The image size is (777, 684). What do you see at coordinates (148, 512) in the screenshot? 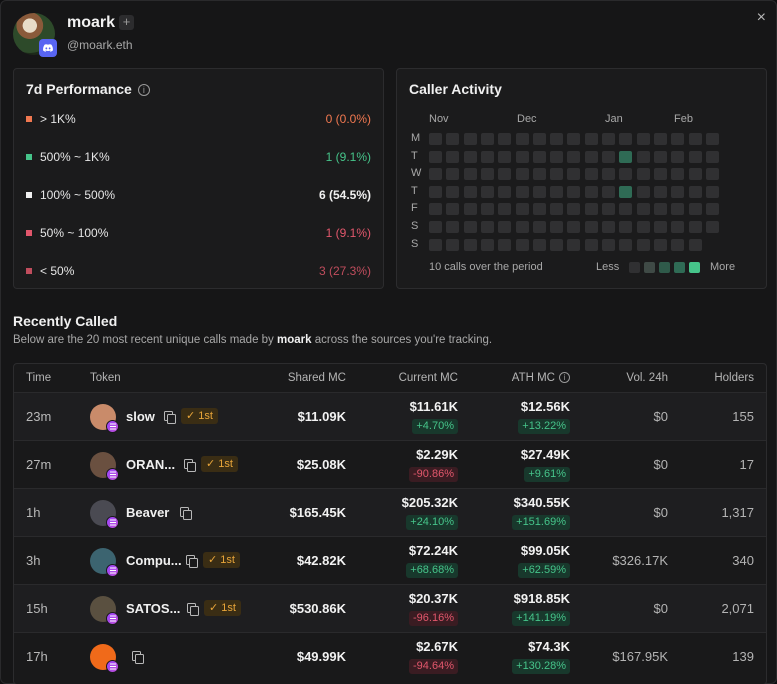
I see `token-name: Beaver` at bounding box center [148, 512].